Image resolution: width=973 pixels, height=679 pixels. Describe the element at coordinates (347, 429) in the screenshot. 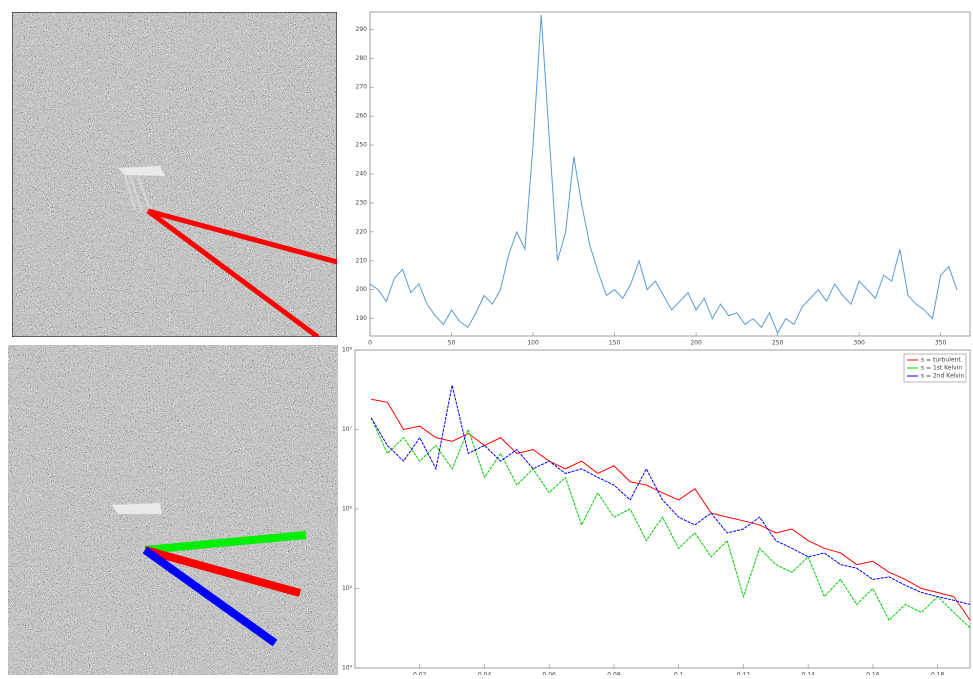

I see `y-tick-label: 10⁷` at that location.